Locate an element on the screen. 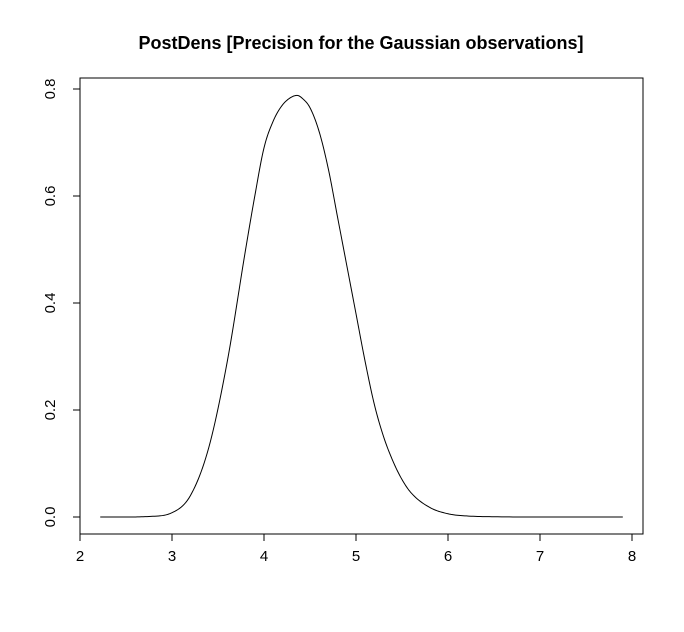 The height and width of the screenshot is (632, 684). x-tick-label: 8 is located at coordinates (632, 556).